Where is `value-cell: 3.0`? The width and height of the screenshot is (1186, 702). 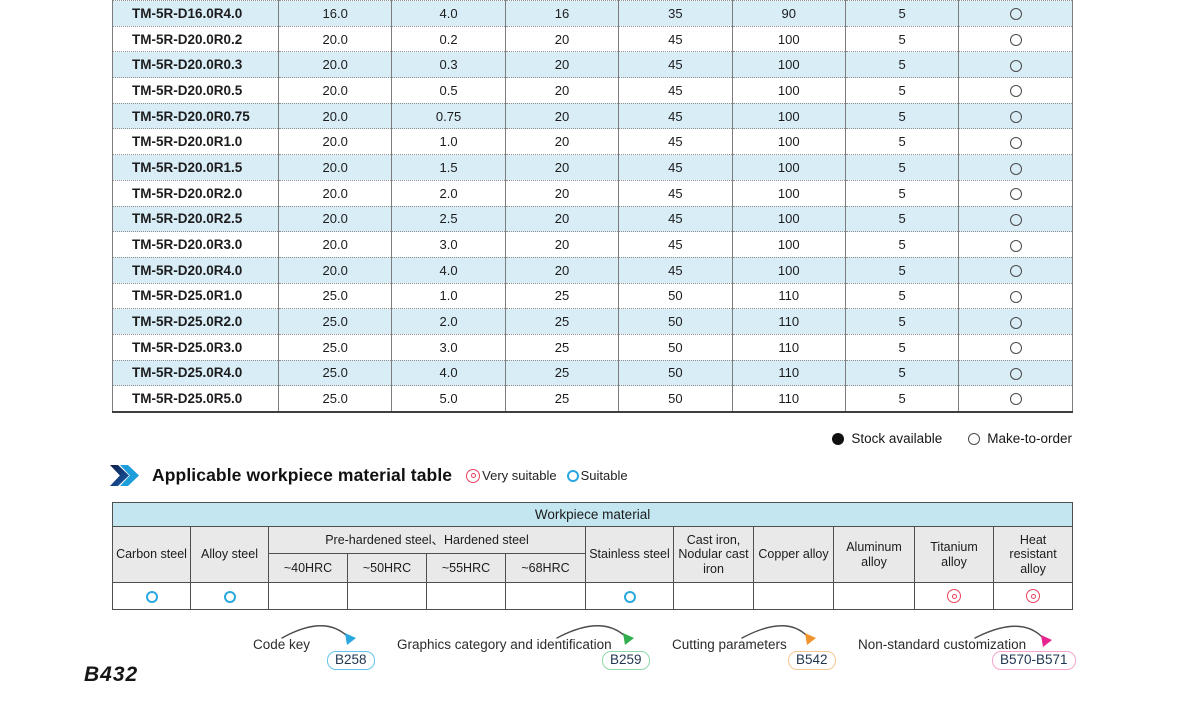
value-cell: 3.0 is located at coordinates (448, 347).